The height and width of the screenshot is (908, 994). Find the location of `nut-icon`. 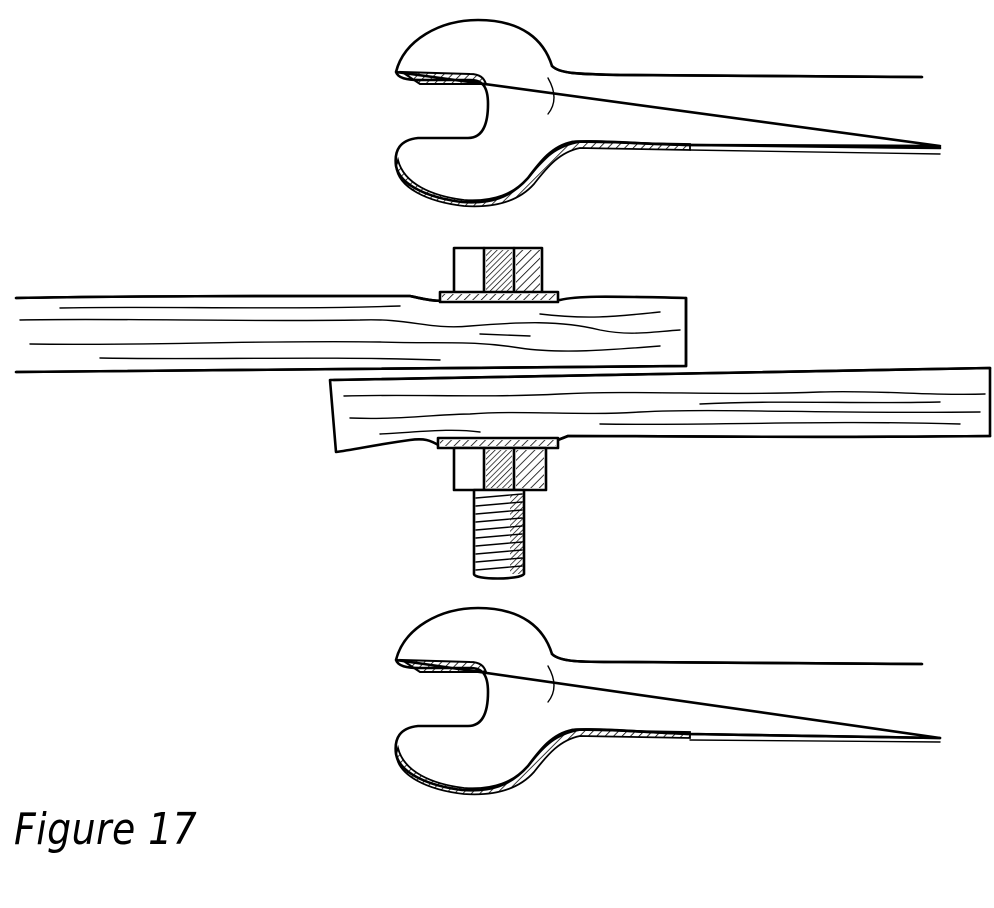

nut-icon is located at coordinates (498, 464).